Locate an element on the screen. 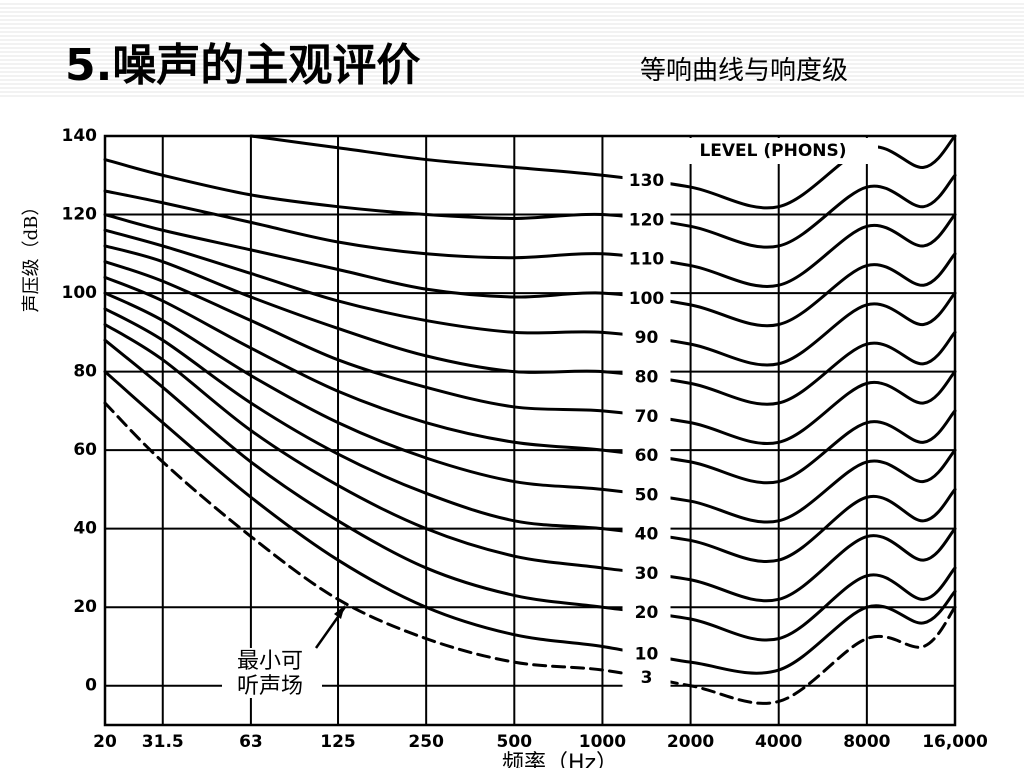 This screenshot has height=768, width=1024. y-tick-label: 40 is located at coordinates (85, 529).